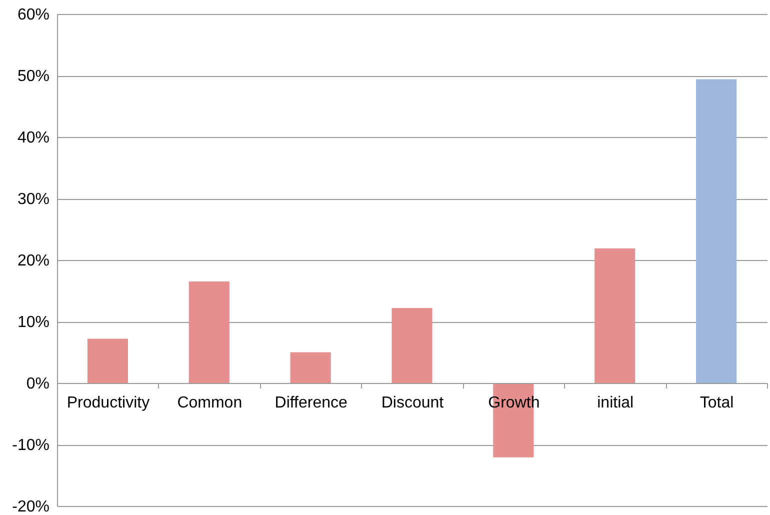 Image resolution: width=770 pixels, height=515 pixels. Describe the element at coordinates (33, 76) in the screenshot. I see `y-tick-label: 50%` at that location.